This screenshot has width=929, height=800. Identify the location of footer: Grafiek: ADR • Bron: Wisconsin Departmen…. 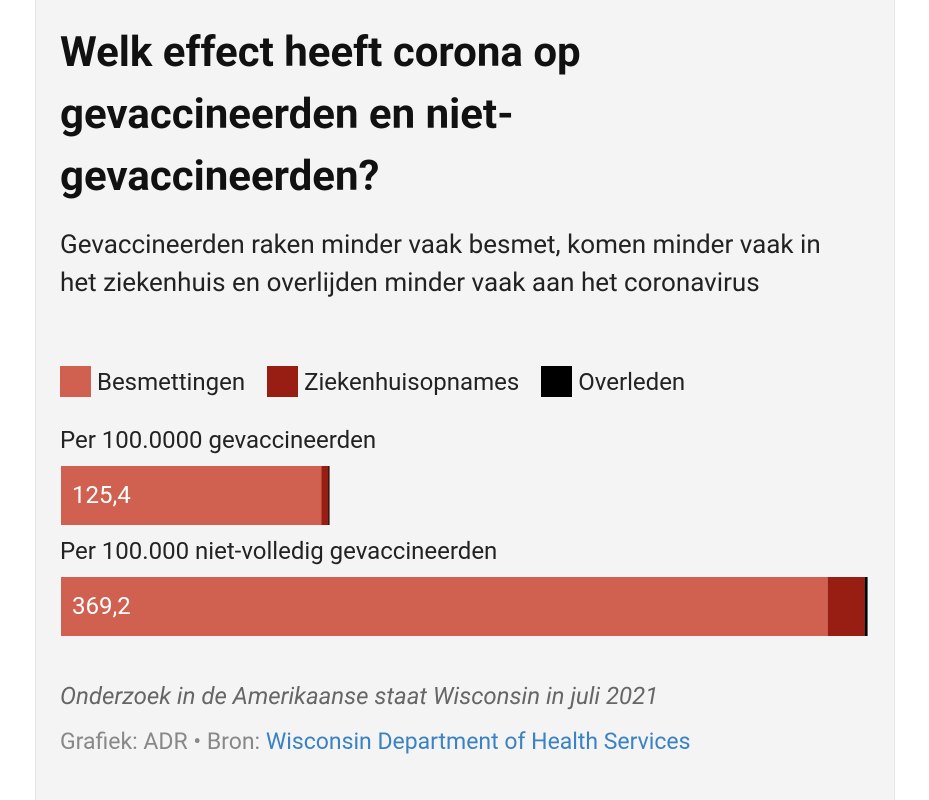
(375, 741).